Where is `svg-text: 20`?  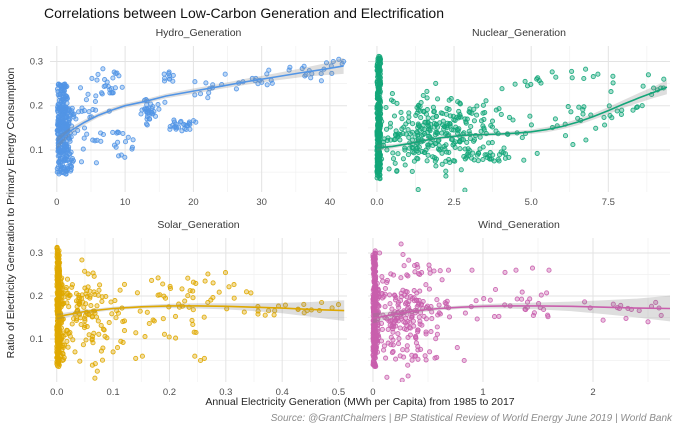
svg-text: 20 is located at coordinates (193, 202).